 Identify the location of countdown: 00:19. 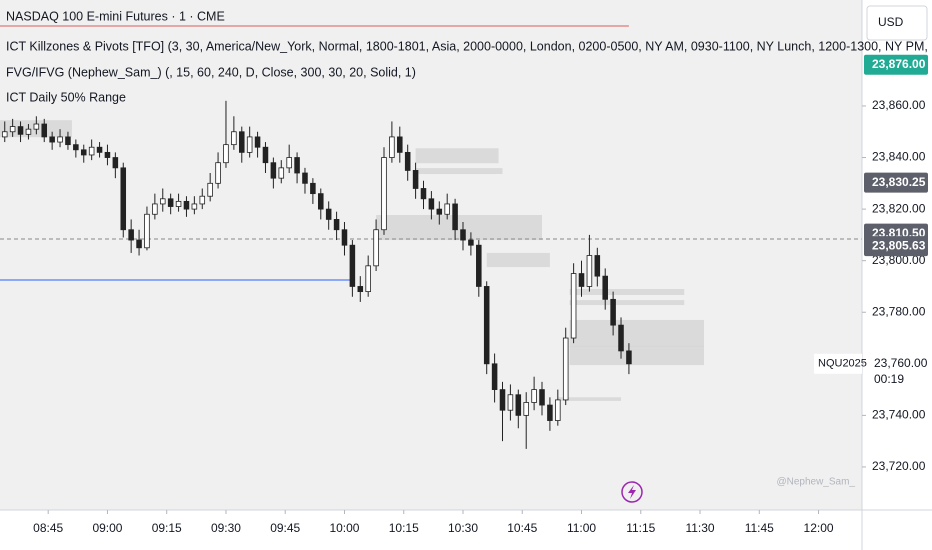
(889, 379).